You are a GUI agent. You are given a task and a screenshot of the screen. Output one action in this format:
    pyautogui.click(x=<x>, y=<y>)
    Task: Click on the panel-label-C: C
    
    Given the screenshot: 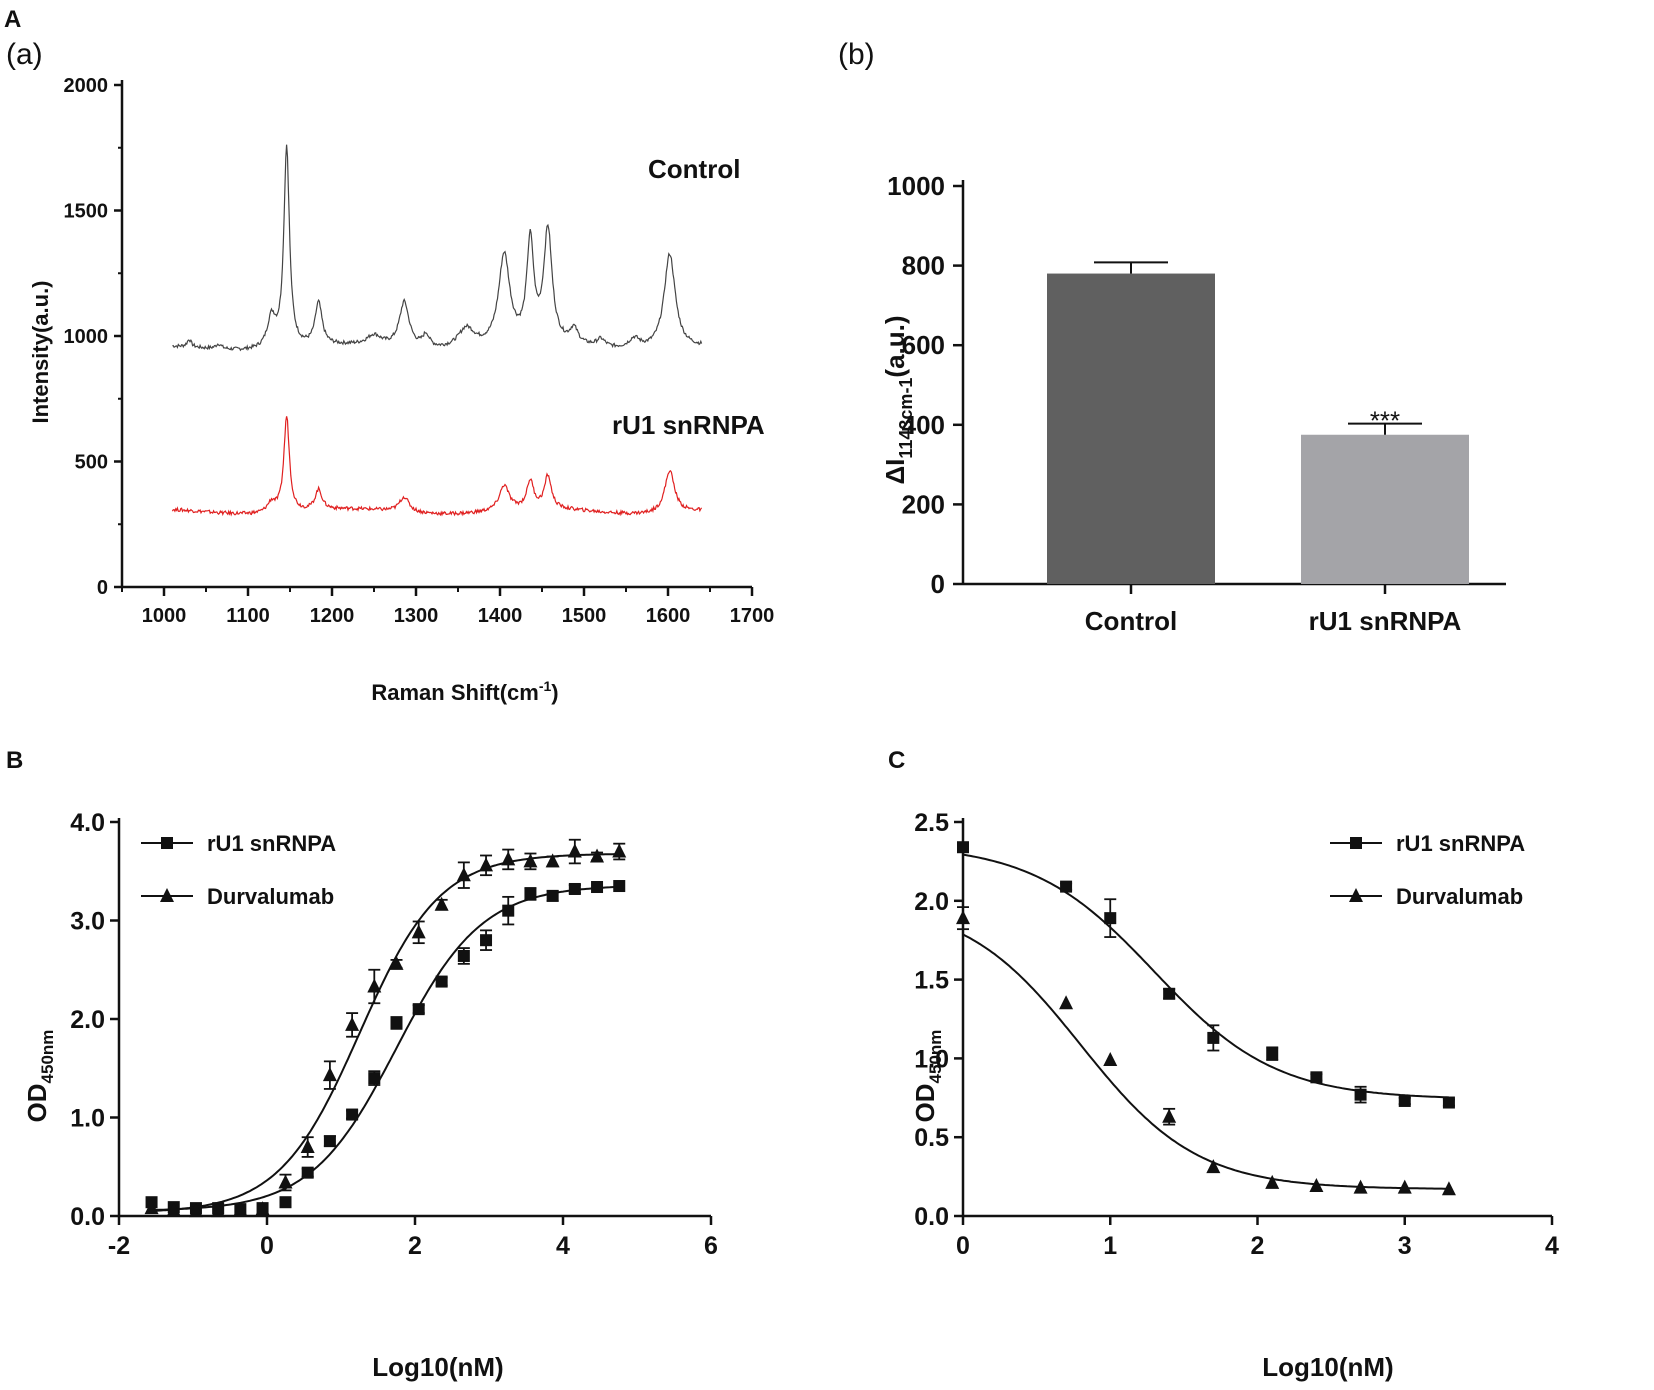 What is the action you would take?
    pyautogui.click(x=896, y=760)
    